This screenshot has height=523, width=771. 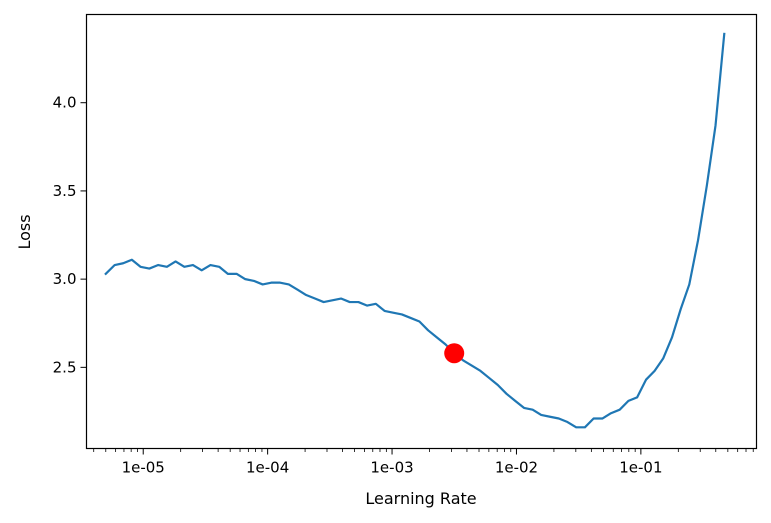 What do you see at coordinates (267, 468) in the screenshot?
I see `x-tick-label: 1e-04` at bounding box center [267, 468].